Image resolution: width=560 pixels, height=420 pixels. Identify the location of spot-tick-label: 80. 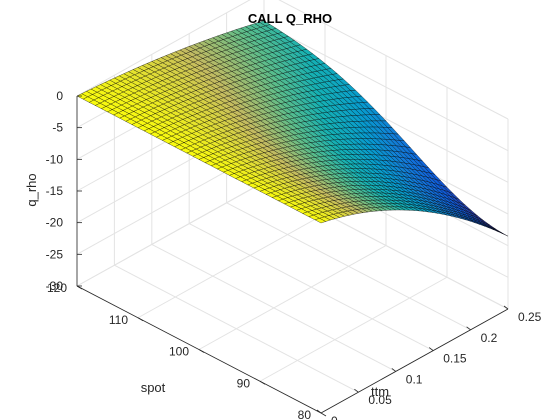
(305, 414).